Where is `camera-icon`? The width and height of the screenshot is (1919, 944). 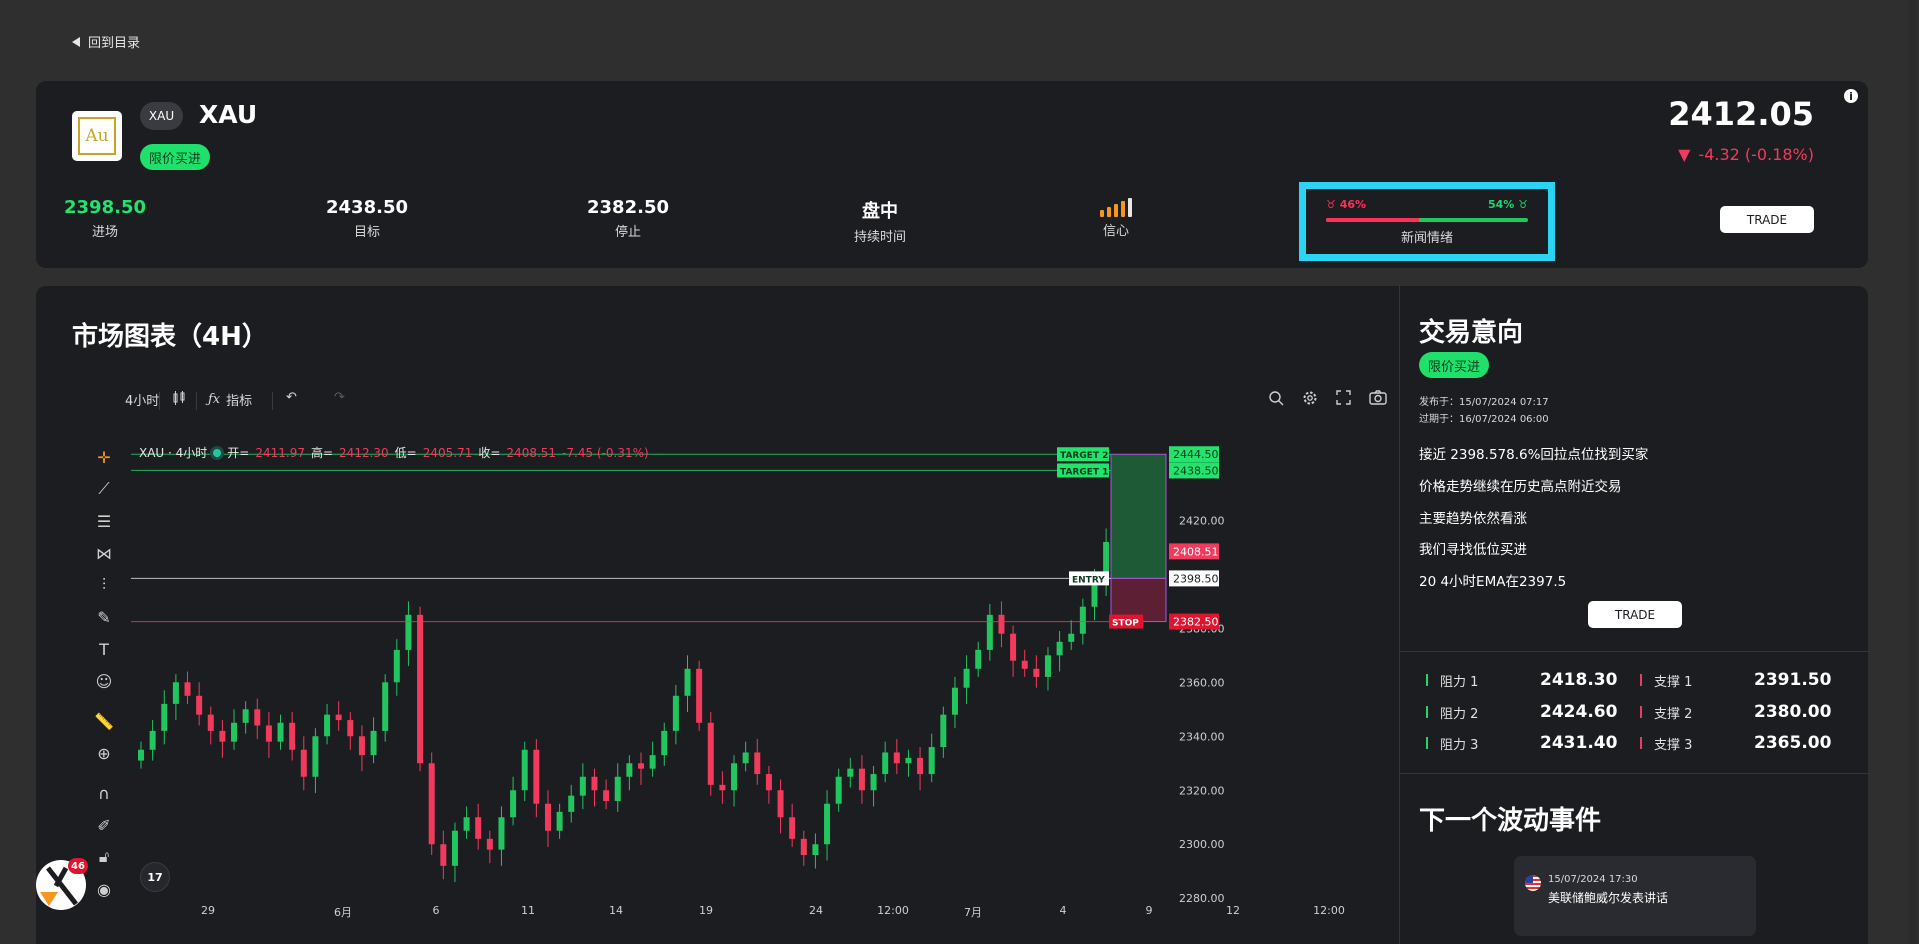
camera-icon is located at coordinates (1378, 397).